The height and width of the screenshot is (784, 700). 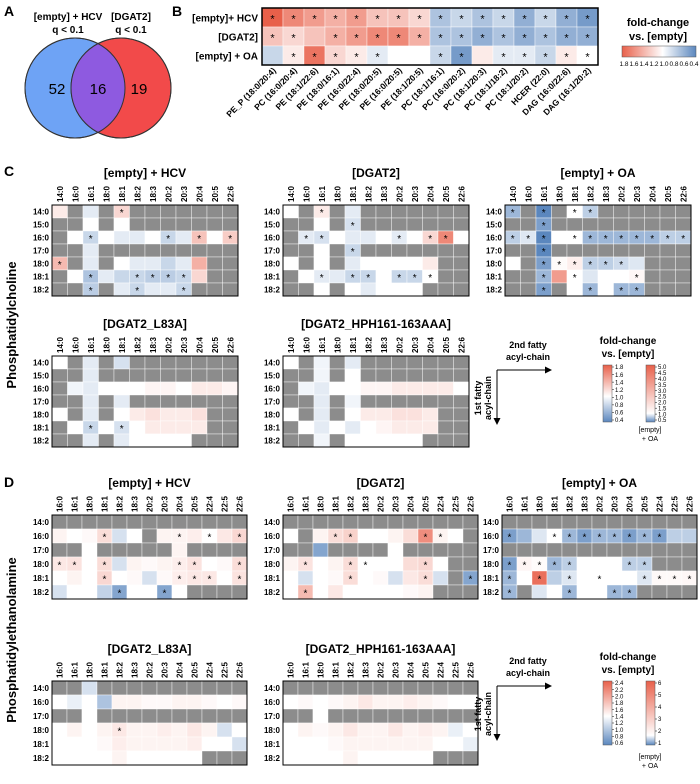 What do you see at coordinates (225, 503) in the screenshot?
I see `heatmap-d-empty-hcv-col-label: 22:5` at bounding box center [225, 503].